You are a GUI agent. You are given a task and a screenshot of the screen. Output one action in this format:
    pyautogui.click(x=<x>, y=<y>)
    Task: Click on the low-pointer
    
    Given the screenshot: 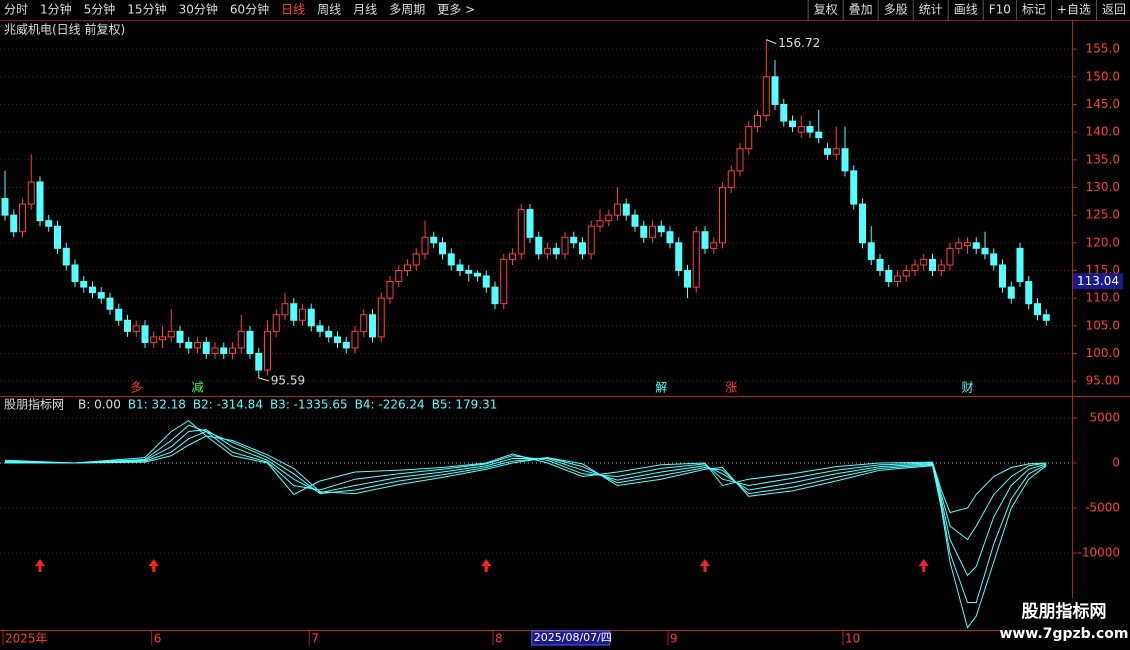 What is the action you would take?
    pyautogui.click(x=263, y=379)
    